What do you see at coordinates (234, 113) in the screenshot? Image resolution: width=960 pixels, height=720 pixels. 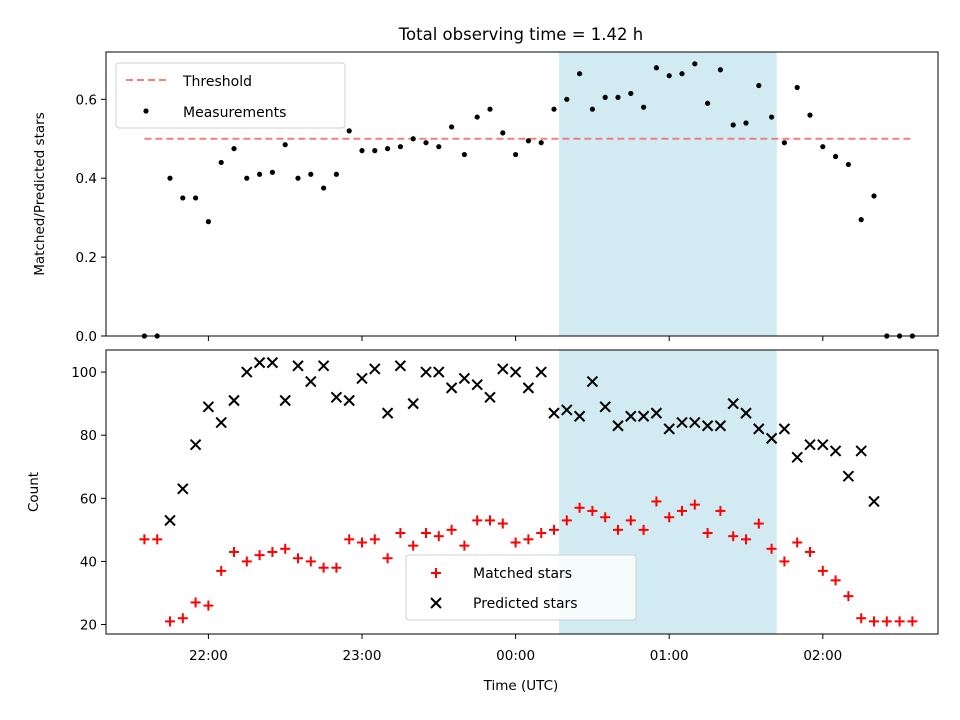 I see `legend-measurement-label: Measurements` at bounding box center [234, 113].